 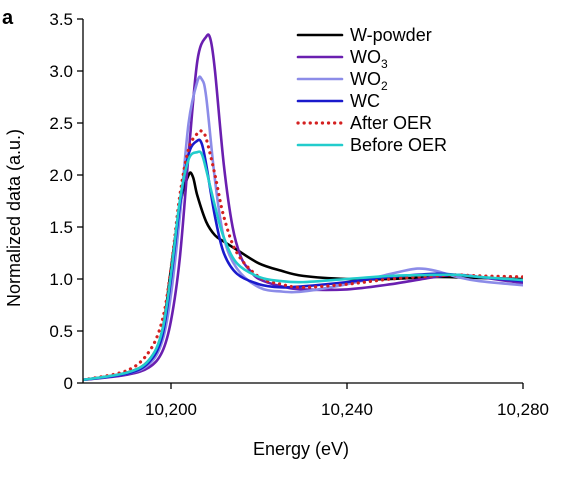 I want to click on y-tick-label: 1.0, so click(x=61, y=279).